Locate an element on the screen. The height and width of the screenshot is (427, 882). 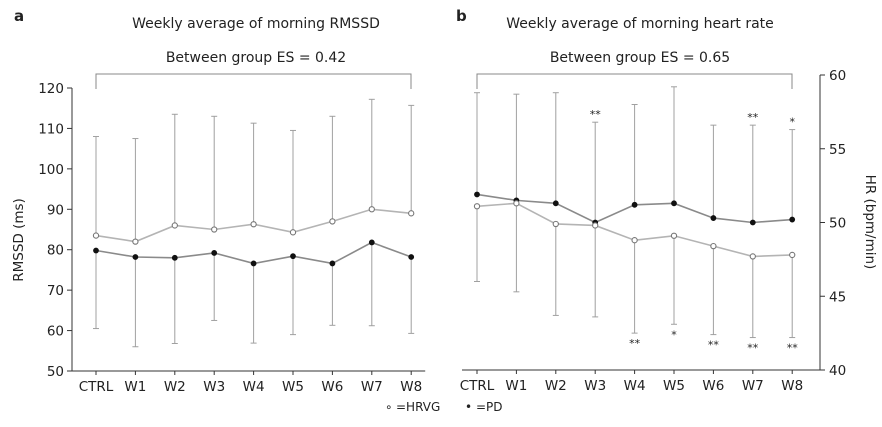
b-x-tick-label: W6 is located at coordinates (713, 386).